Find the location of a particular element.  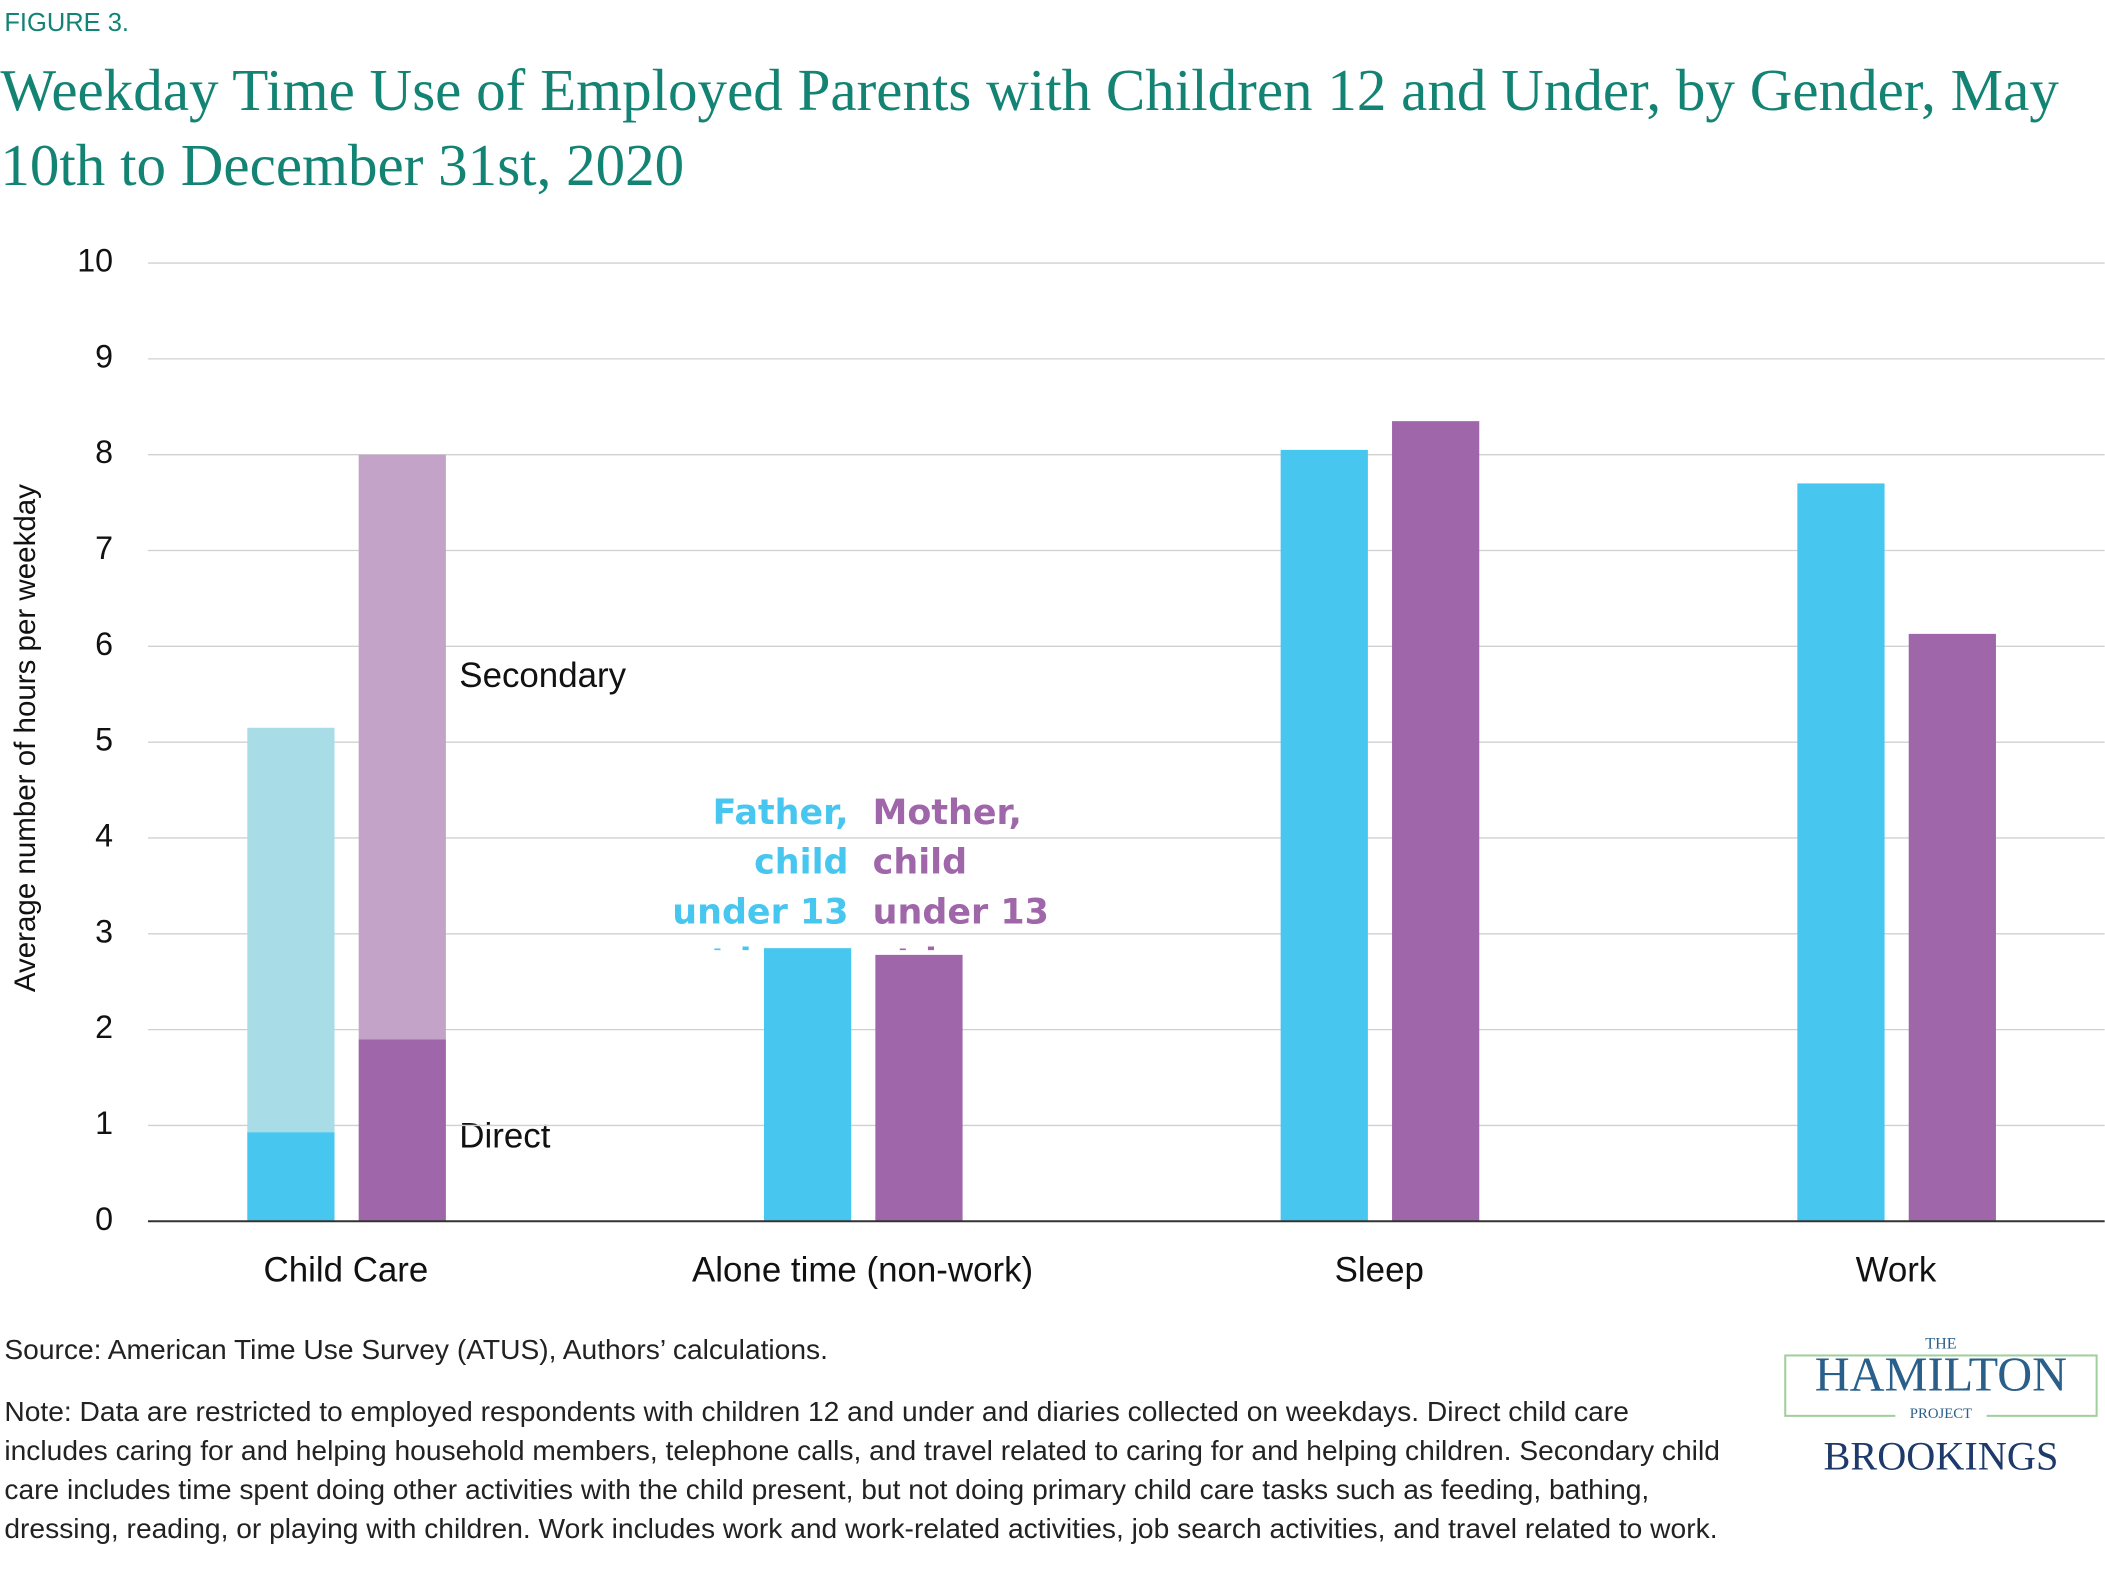

y-tick-label: 4 is located at coordinates (104, 835).